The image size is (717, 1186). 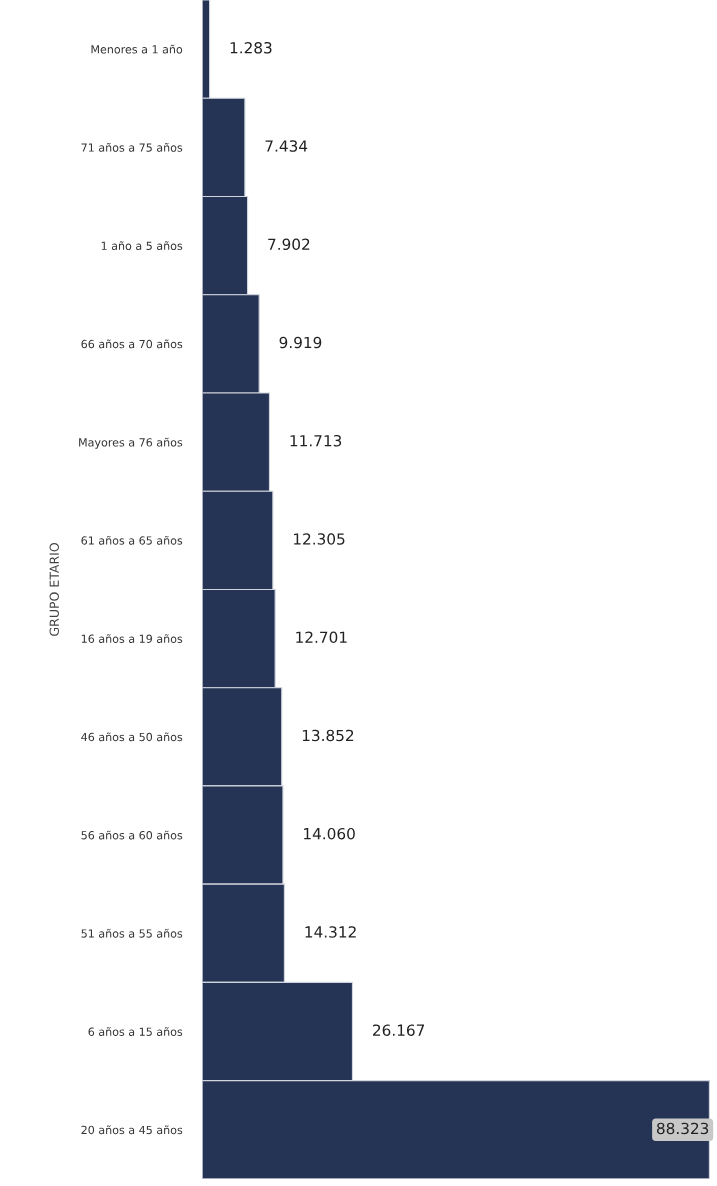 I want to click on data-label: 12.701, so click(x=321, y=637).